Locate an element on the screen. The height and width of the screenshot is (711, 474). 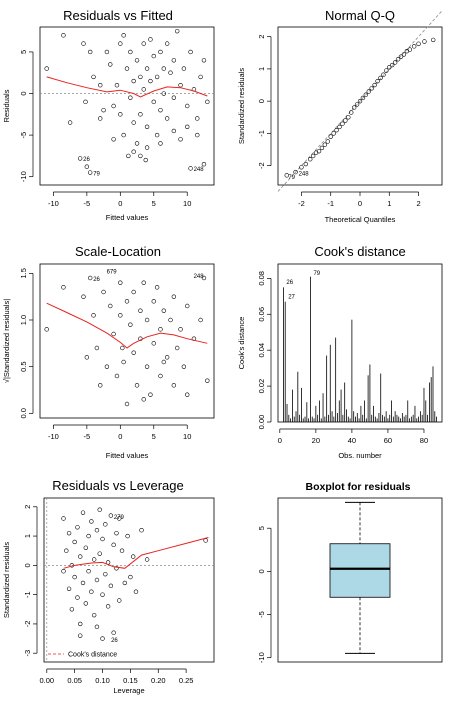
x-tick-label: 1 is located at coordinates (389, 203).